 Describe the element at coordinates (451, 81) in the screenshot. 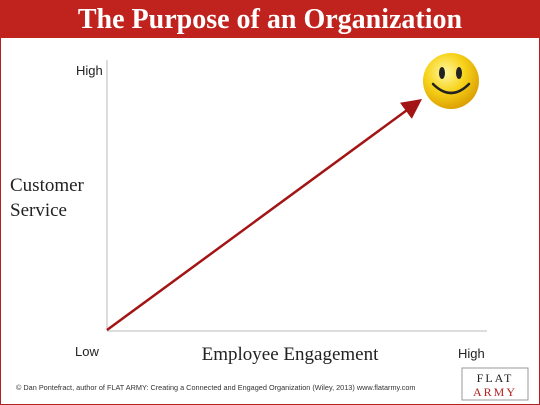

I see `smiley` at that location.